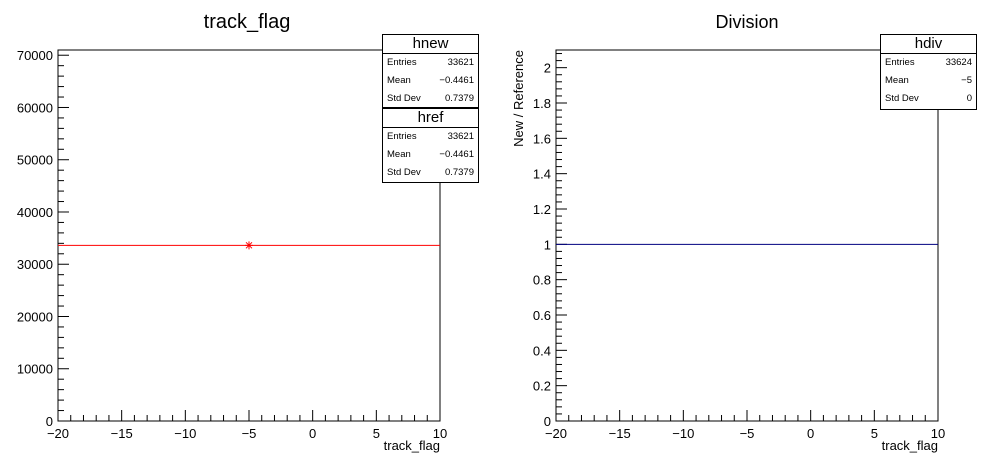 The image size is (996, 472). What do you see at coordinates (518, 98) in the screenshot?
I see `right-y-axis-label: New / Reference` at bounding box center [518, 98].